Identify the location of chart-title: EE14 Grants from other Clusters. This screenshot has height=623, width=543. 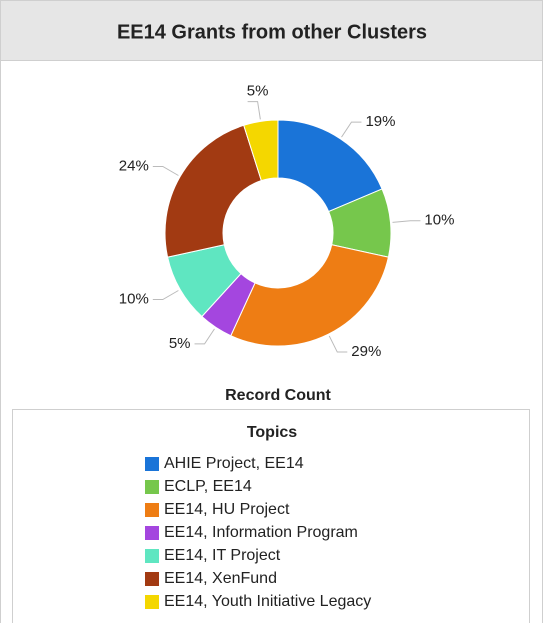
(272, 32).